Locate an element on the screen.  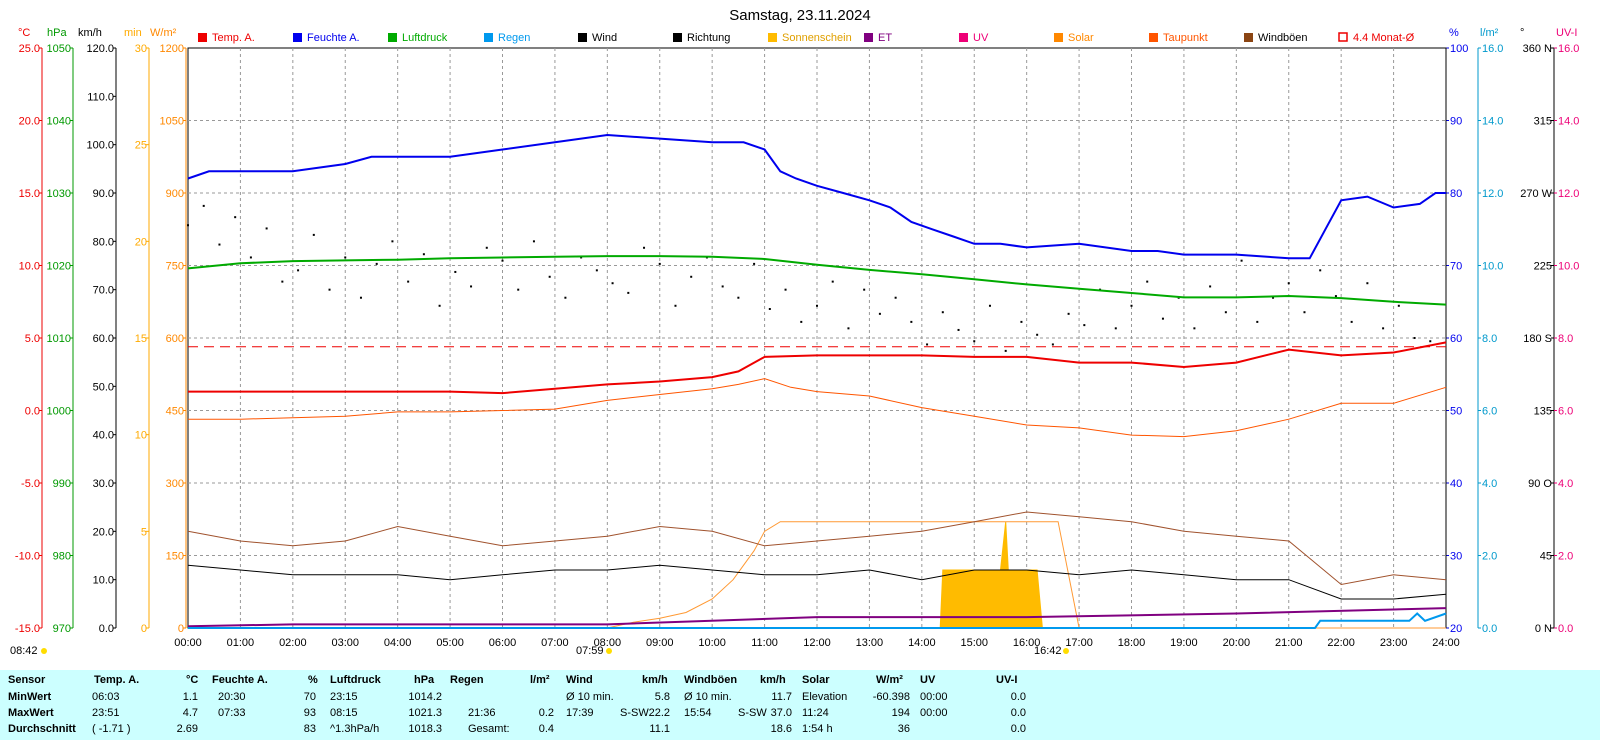
sunmin-tick-label: 10 is located at coordinates (141, 436).